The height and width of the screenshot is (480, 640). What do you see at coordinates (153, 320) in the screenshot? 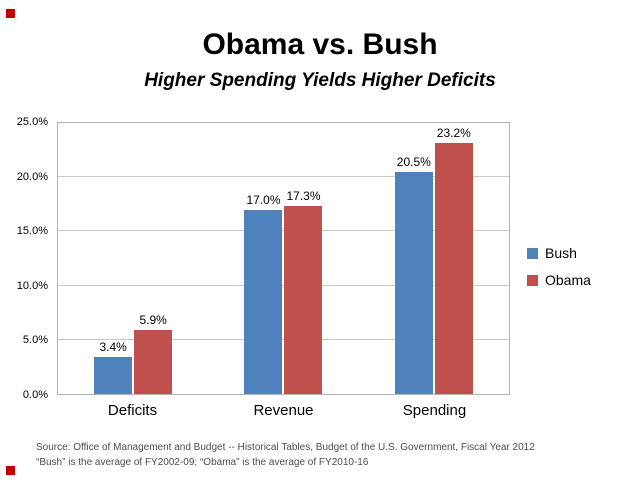
I see `bar-value-label: 5.9%` at bounding box center [153, 320].